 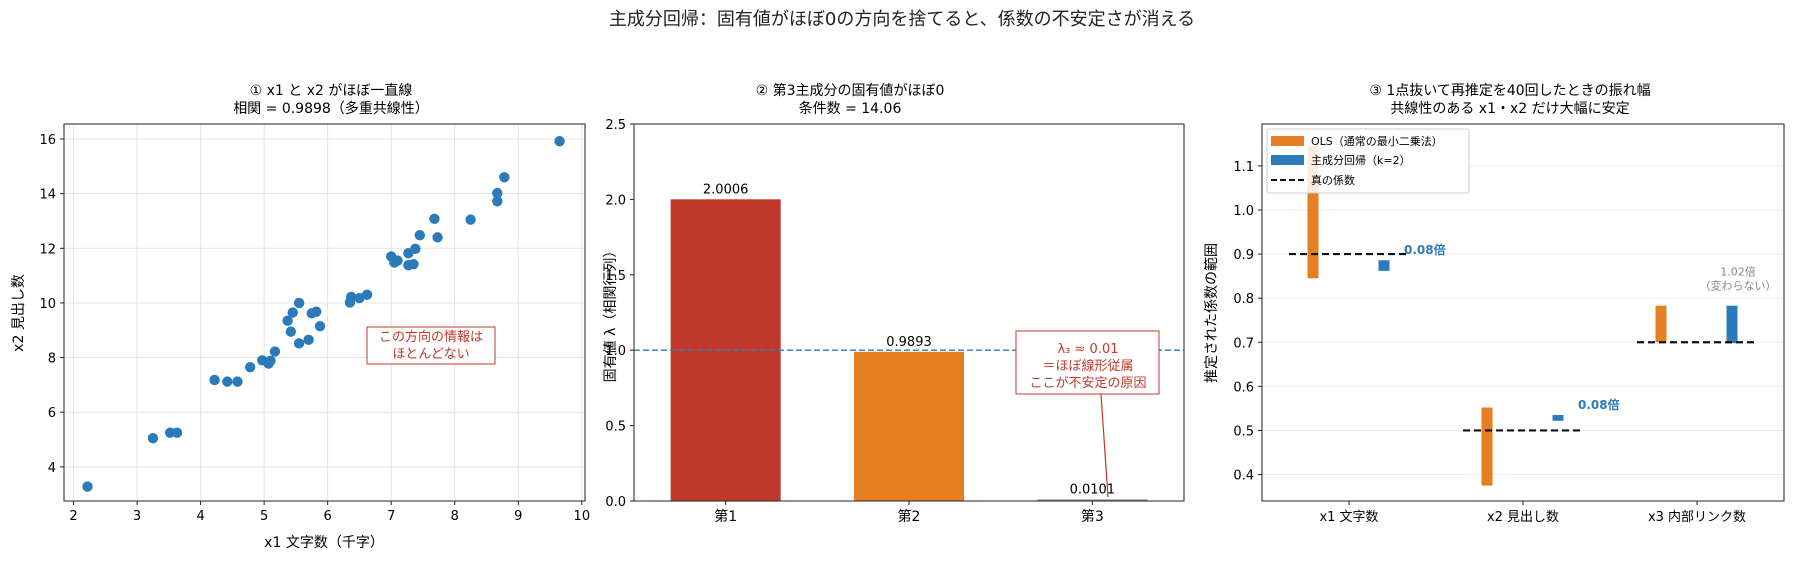 What do you see at coordinates (615, 276) in the screenshot?
I see `eigen-ytick-label: 1.5` at bounding box center [615, 276].